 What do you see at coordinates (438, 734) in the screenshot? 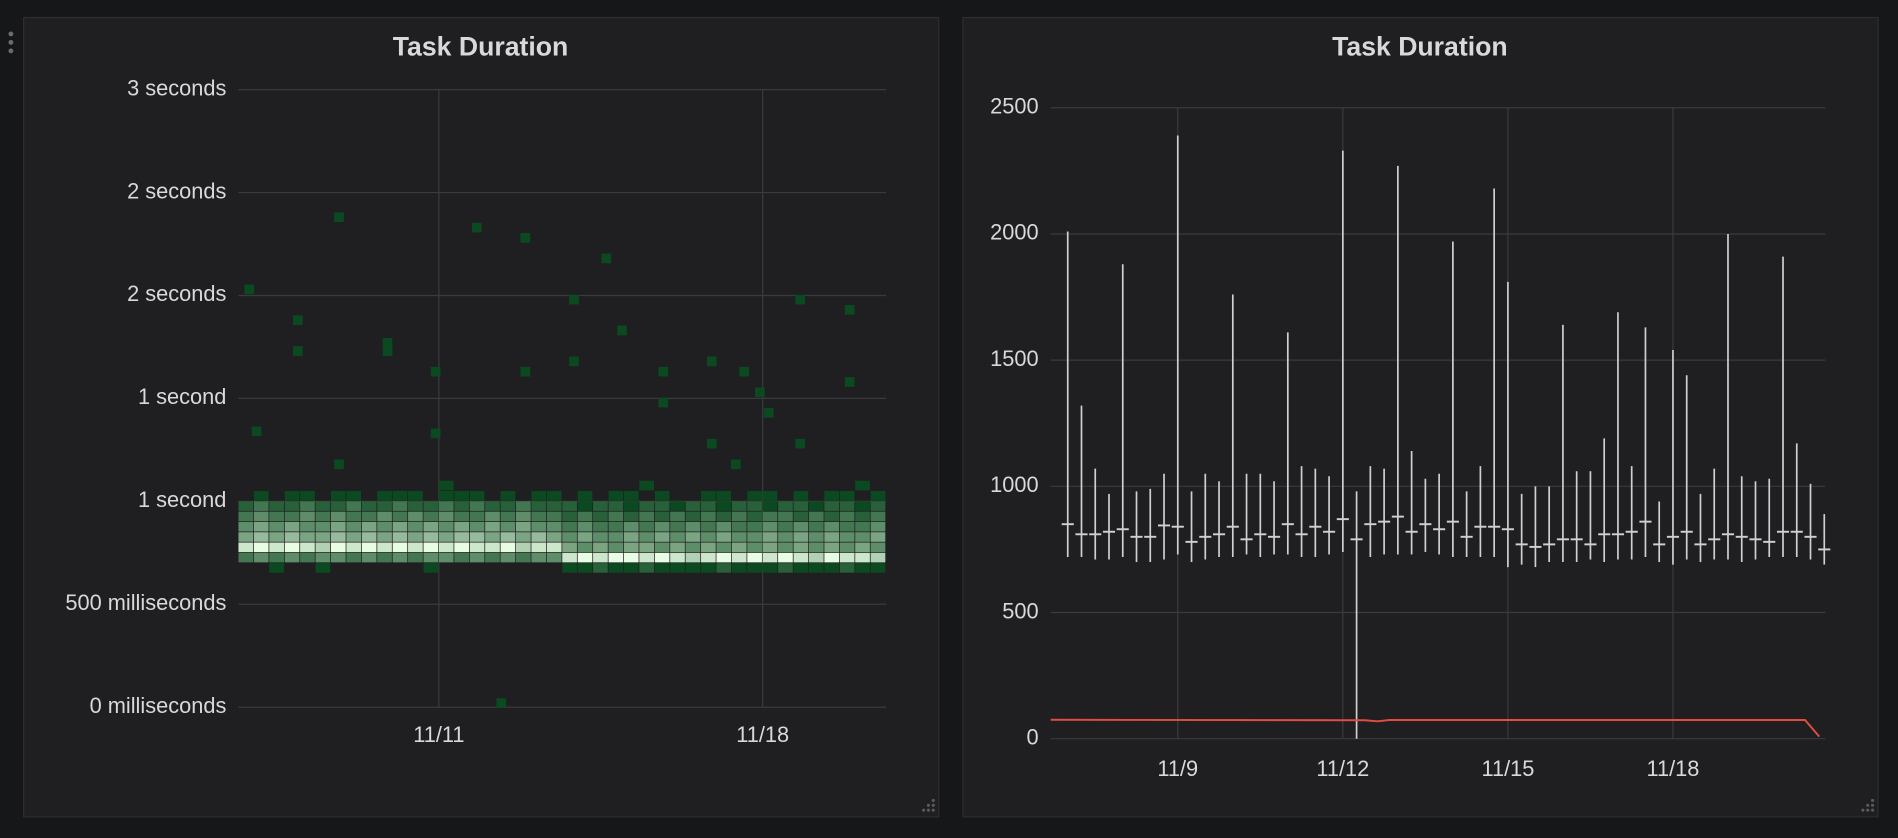
I see `x-tick-label: 11/11` at bounding box center [438, 734].